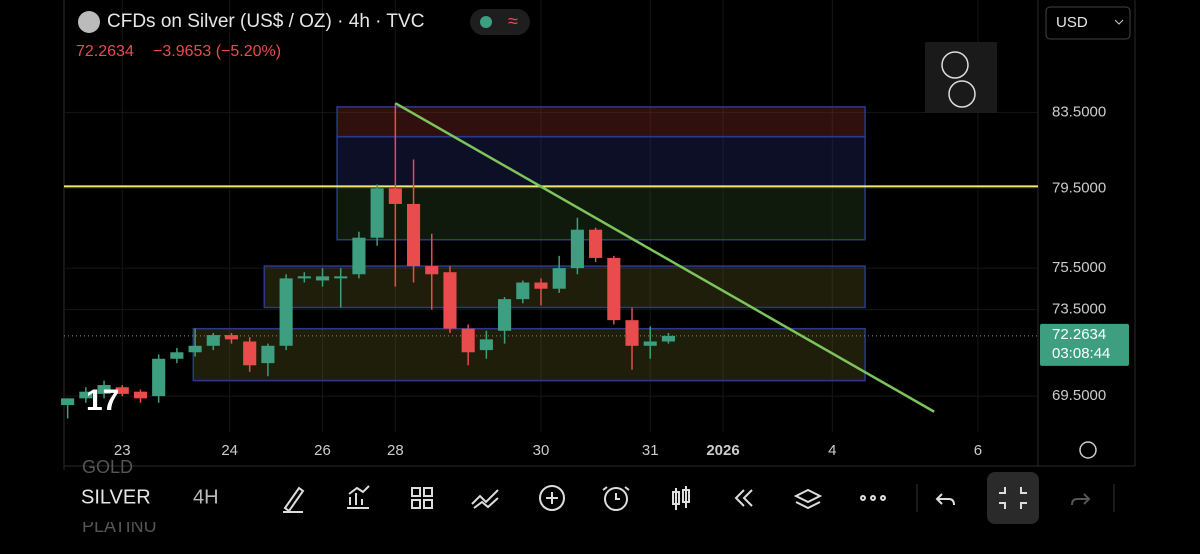 The image size is (1200, 554). What do you see at coordinates (102, 400) in the screenshot?
I see `tv-watermark: 17` at bounding box center [102, 400].